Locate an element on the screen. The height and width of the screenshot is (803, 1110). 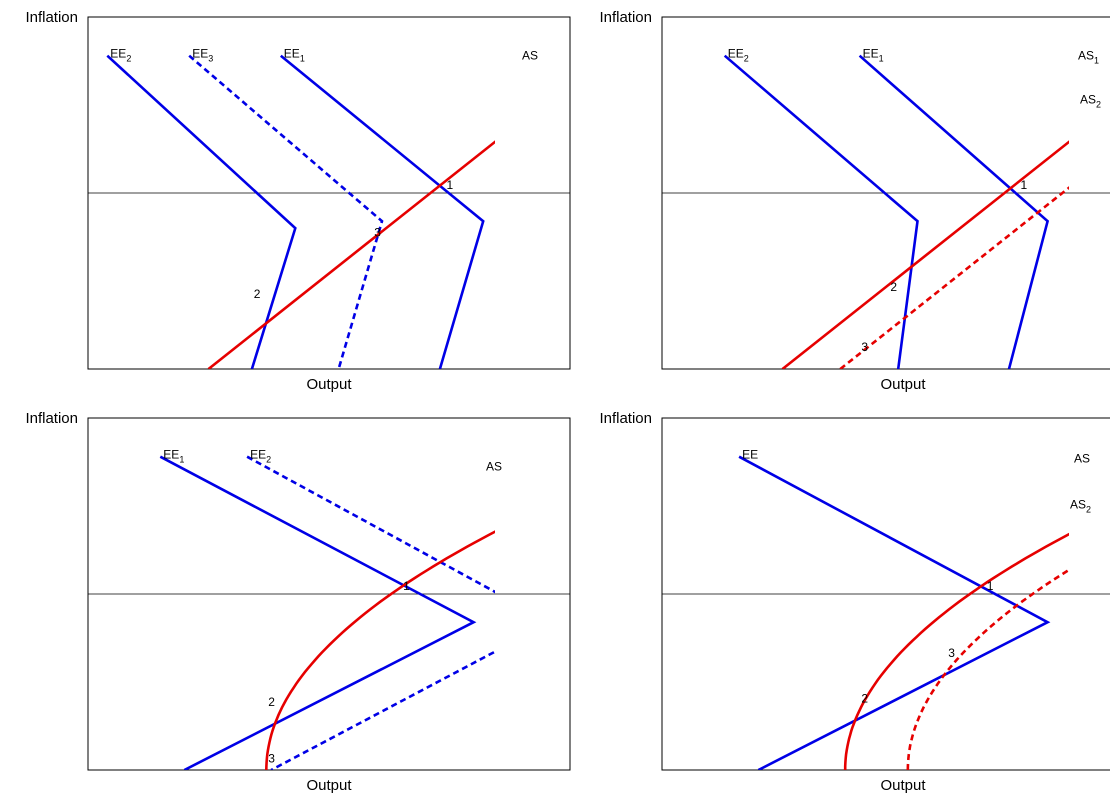
series-line-ee is located at coordinates (894, 612).